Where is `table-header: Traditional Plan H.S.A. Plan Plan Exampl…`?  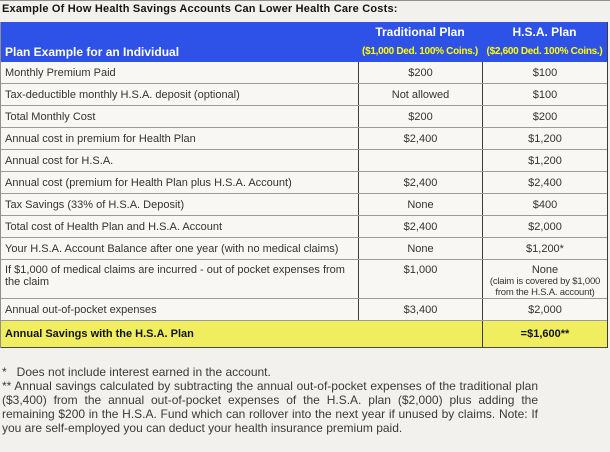 table-header: Traditional Plan H.S.A. Plan Plan Exampl… is located at coordinates (304, 42).